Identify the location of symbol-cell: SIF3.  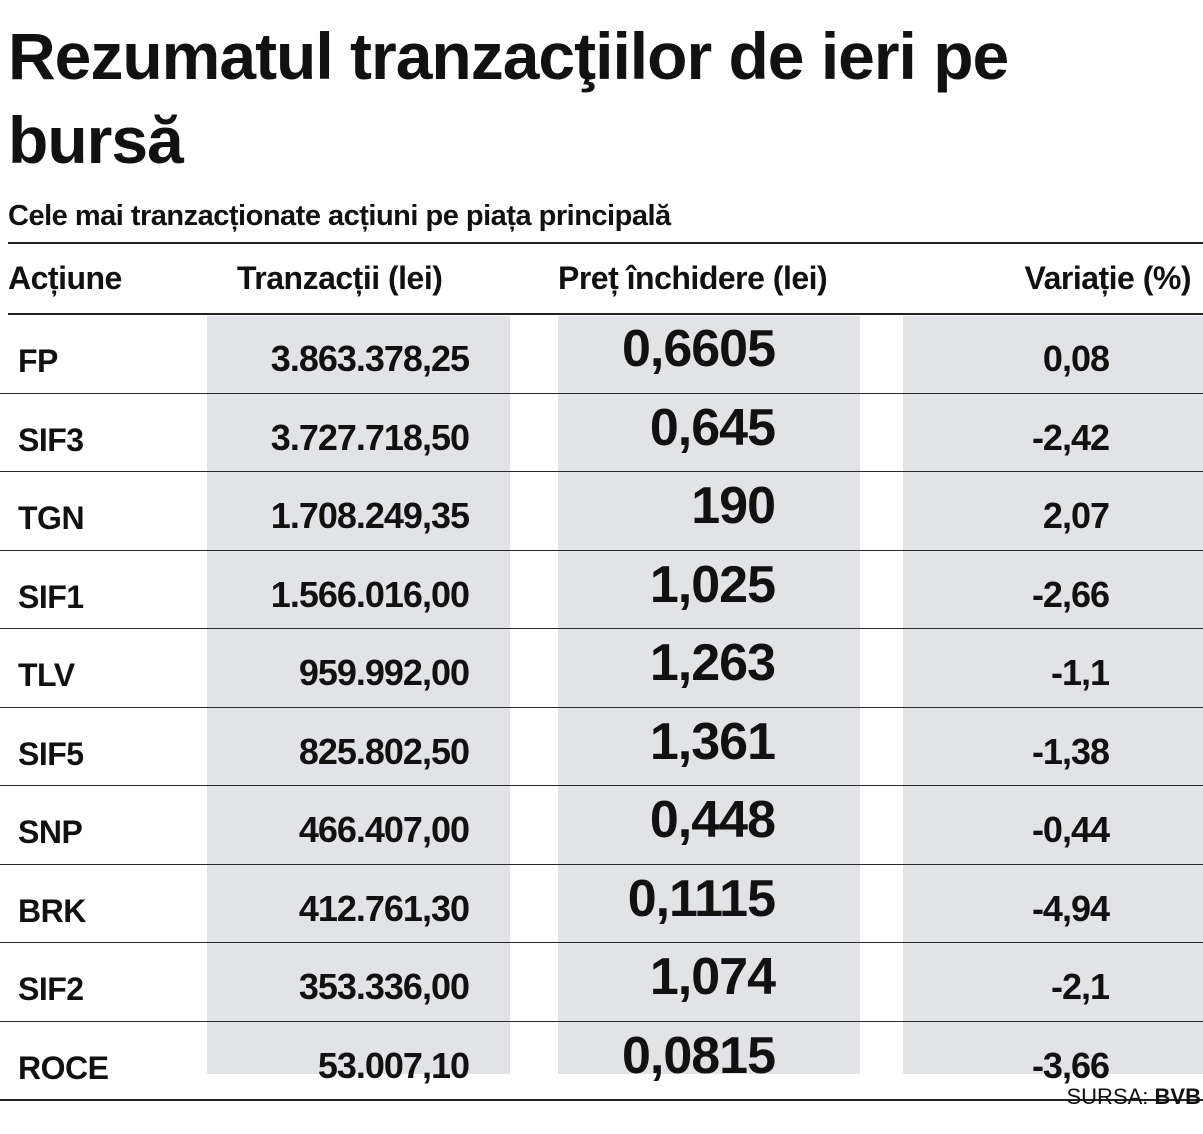
(51, 439).